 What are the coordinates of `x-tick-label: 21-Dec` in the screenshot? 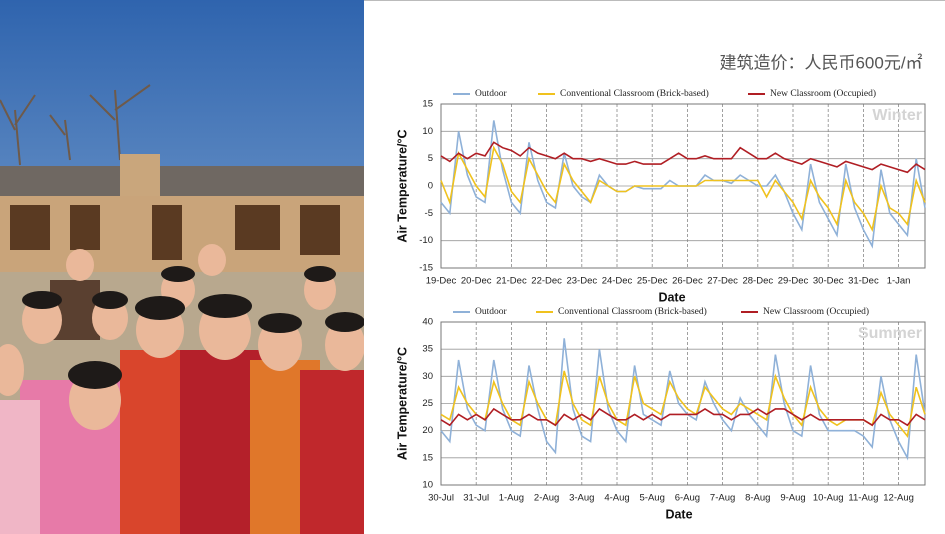 It's located at (511, 281).